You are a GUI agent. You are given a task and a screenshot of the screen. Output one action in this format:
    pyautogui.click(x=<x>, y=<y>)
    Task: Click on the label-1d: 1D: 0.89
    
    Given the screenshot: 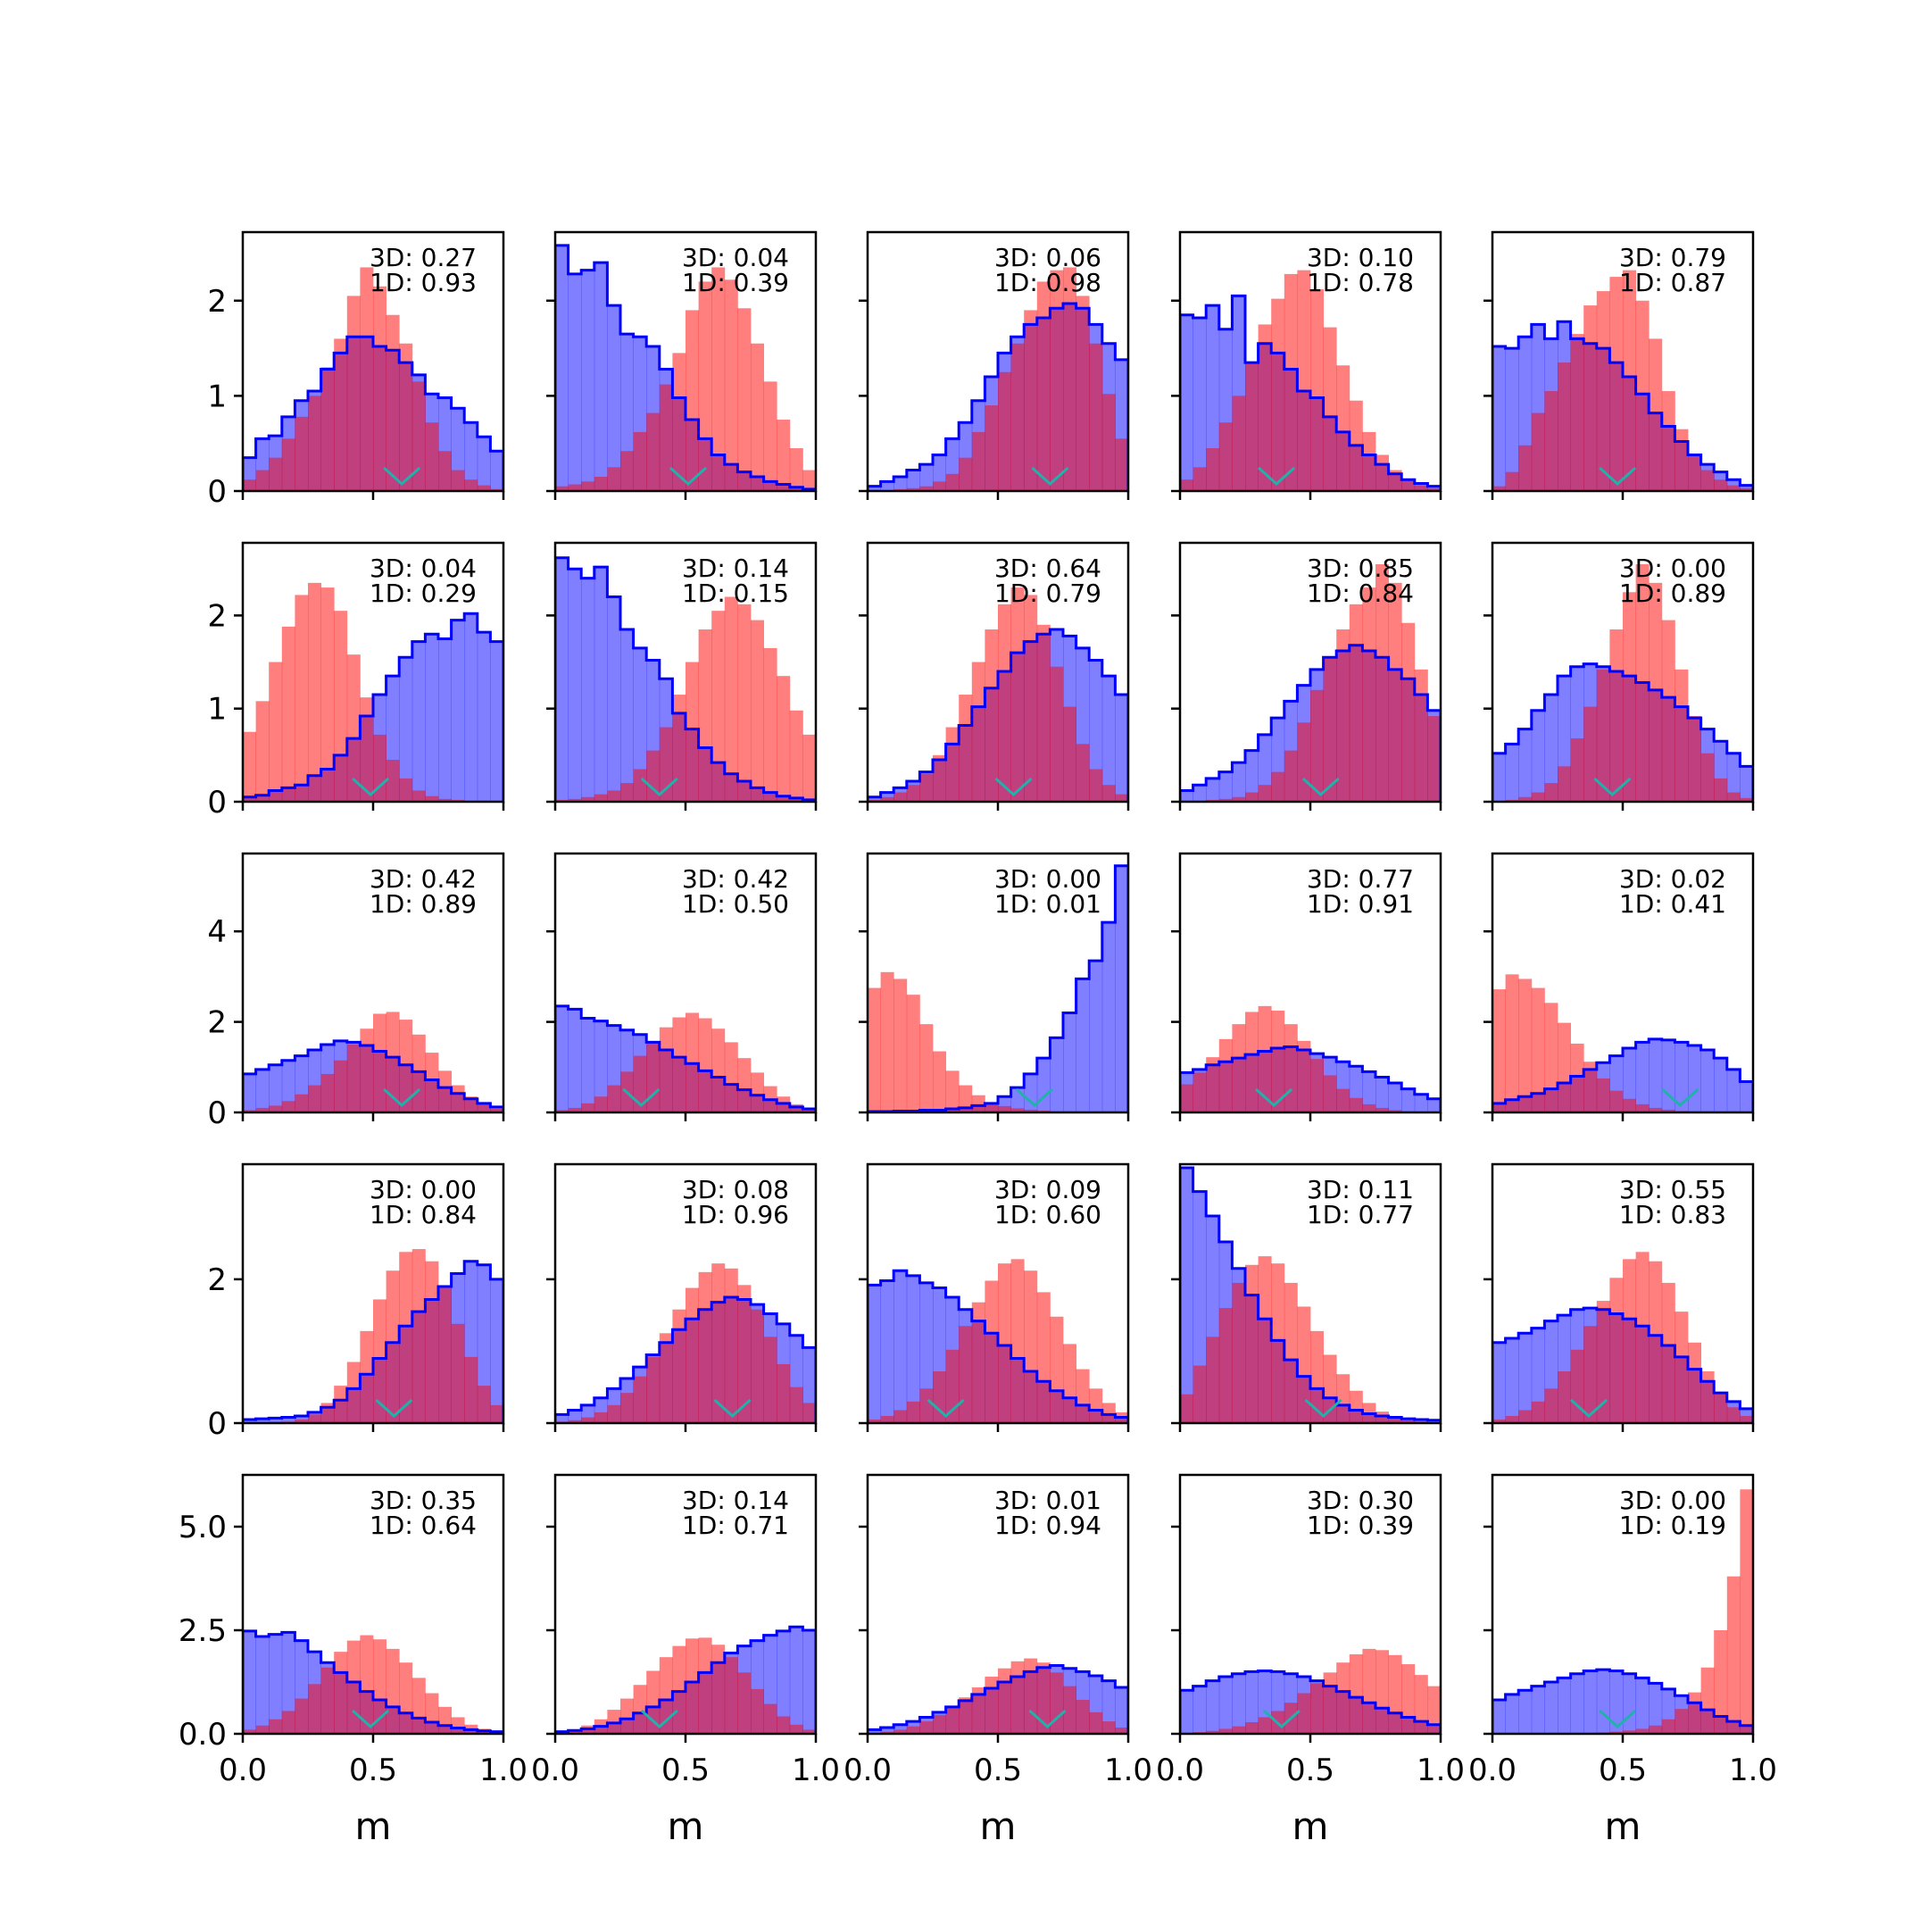 What is the action you would take?
    pyautogui.click(x=1672, y=593)
    